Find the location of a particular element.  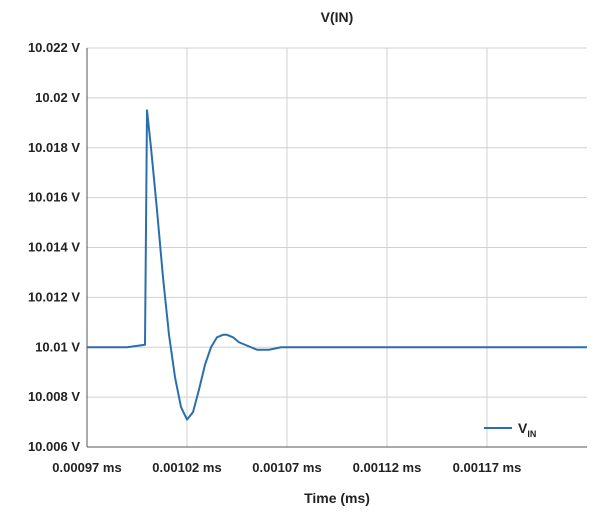

x-tick-label: 0.00117 ms is located at coordinates (487, 467).